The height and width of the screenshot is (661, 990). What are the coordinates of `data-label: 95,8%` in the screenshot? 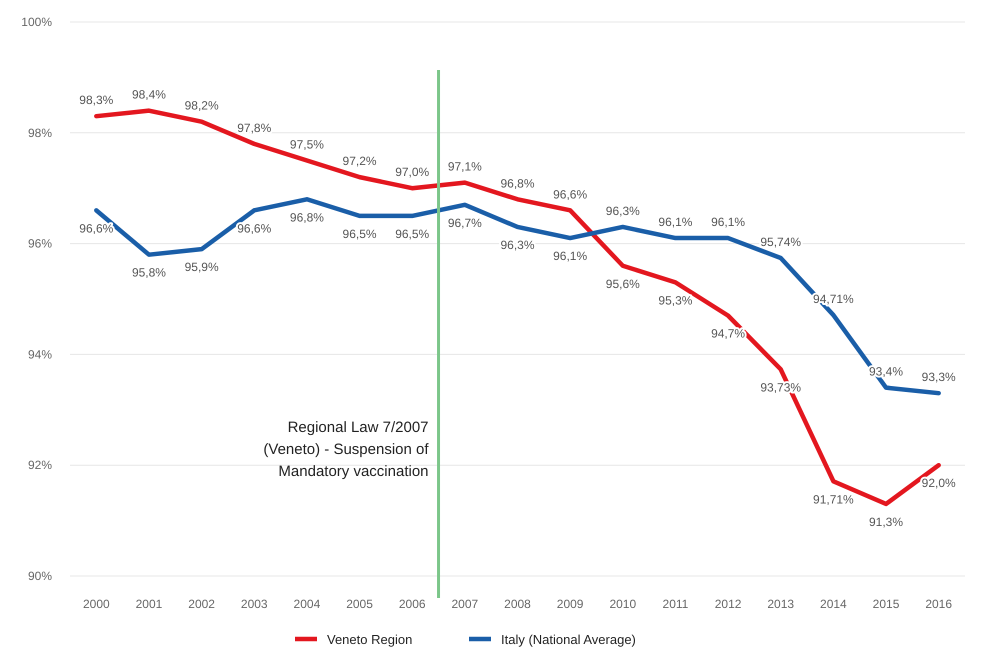 It's located at (149, 273).